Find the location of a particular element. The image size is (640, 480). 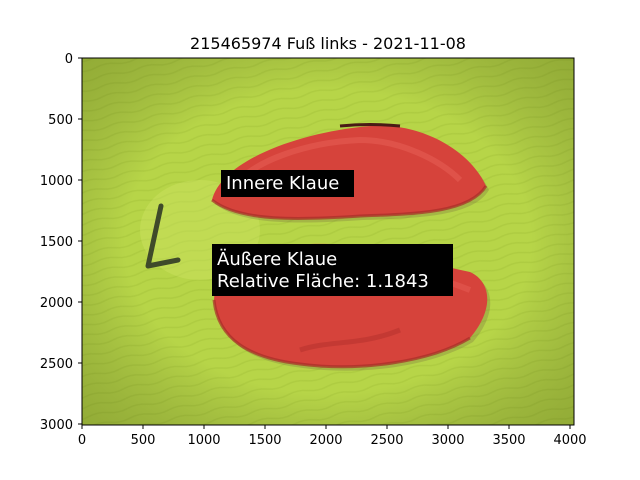

y-tick-label: 500 is located at coordinates (60, 120).